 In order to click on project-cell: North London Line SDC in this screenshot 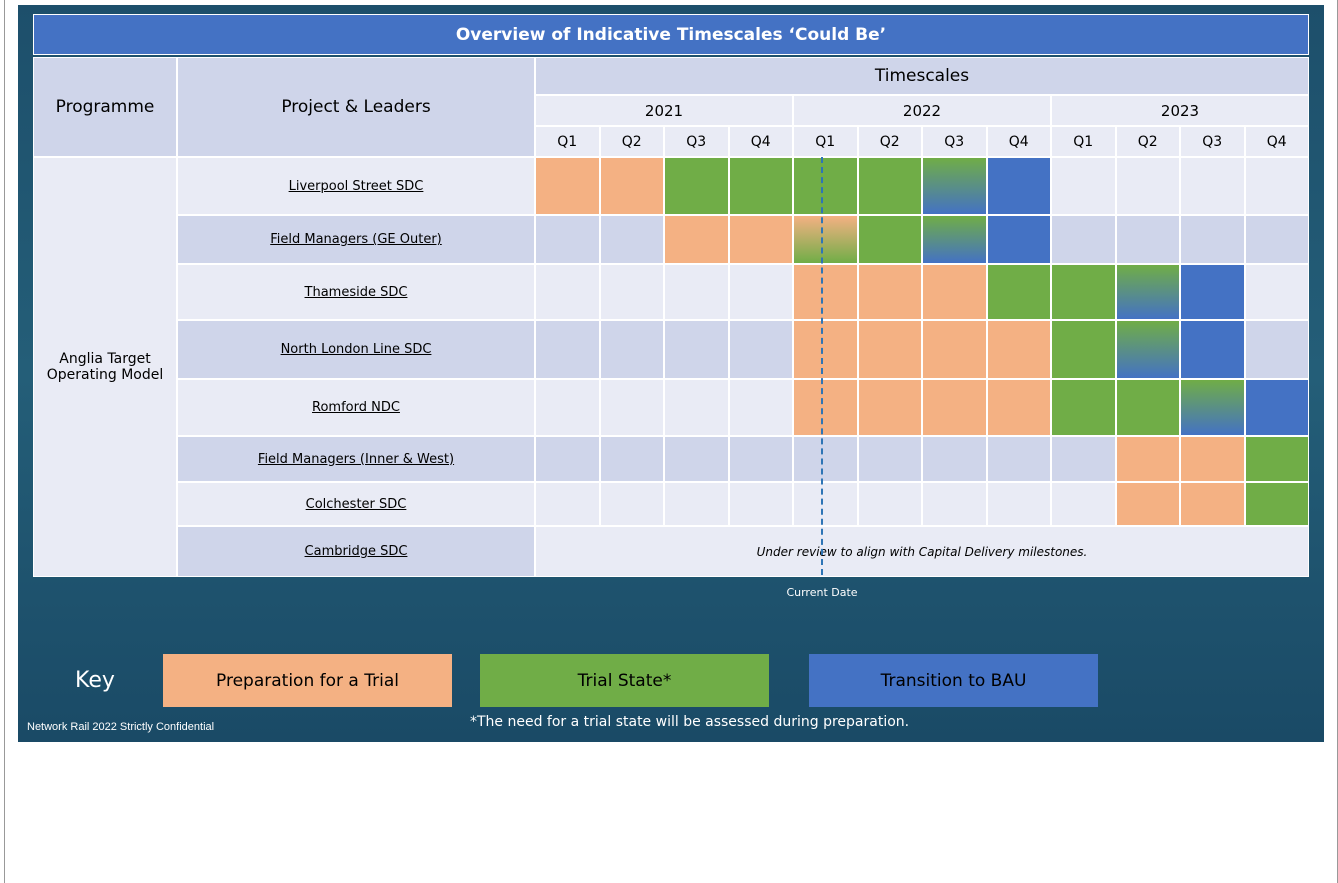, I will do `click(356, 349)`.